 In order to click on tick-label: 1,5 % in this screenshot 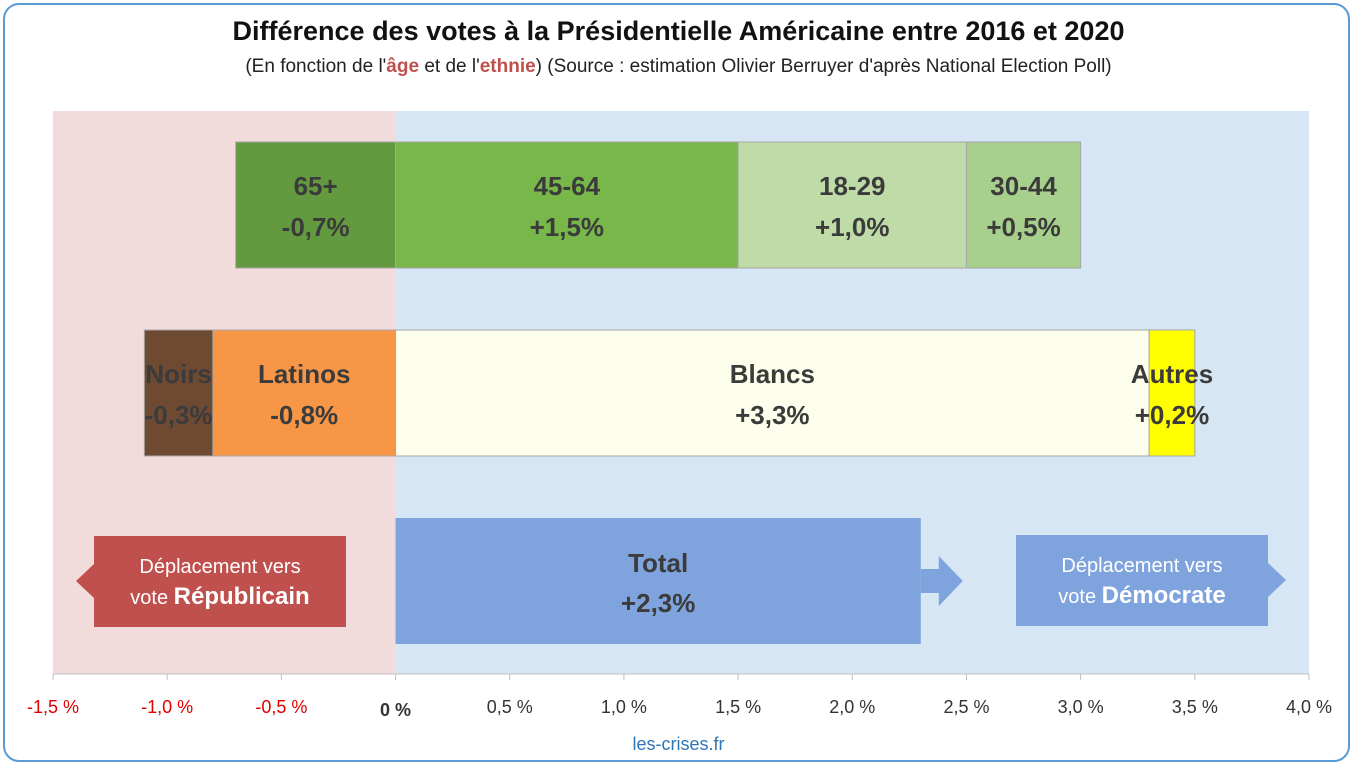, I will do `click(738, 707)`.